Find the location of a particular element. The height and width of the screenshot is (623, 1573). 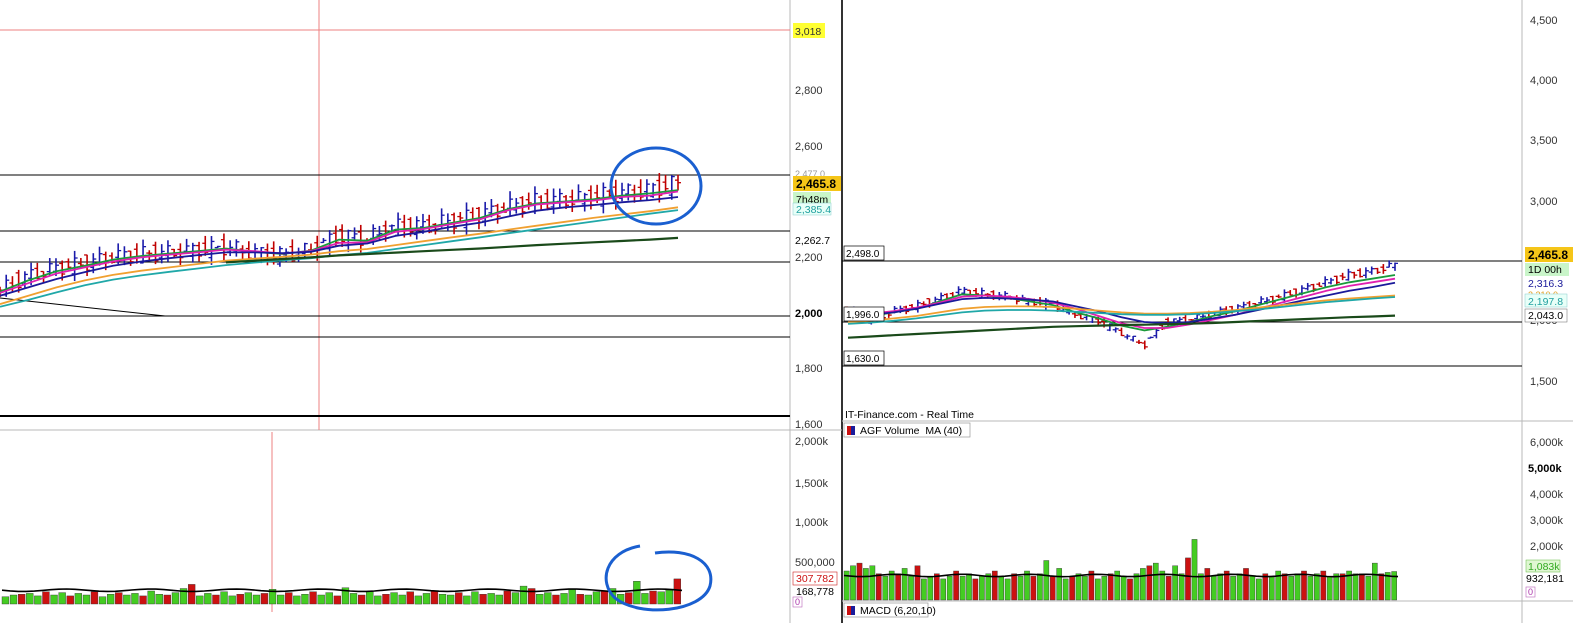

level-label: 1,996.0 is located at coordinates (863, 315).